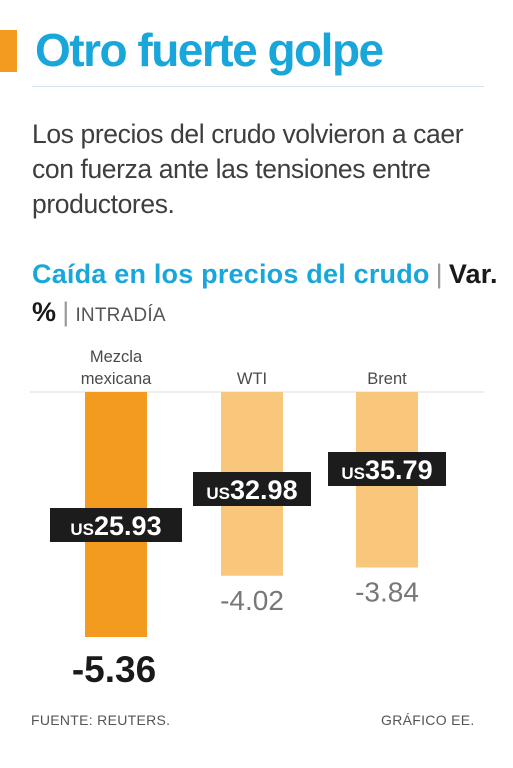 This screenshot has width=513, height=768. I want to click on category-label: Brent, so click(387, 379).